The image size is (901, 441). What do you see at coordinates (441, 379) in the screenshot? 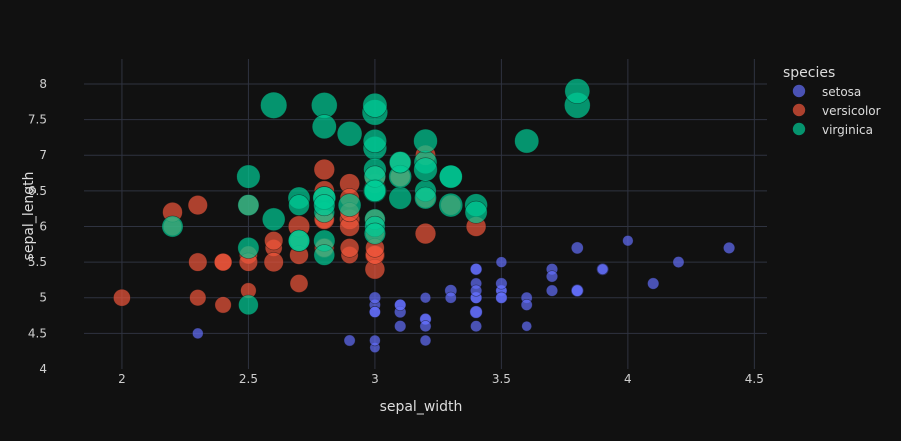
I see `x-axis-ticks: 2 2.5 3 3.5 4 4.5` at bounding box center [441, 379].